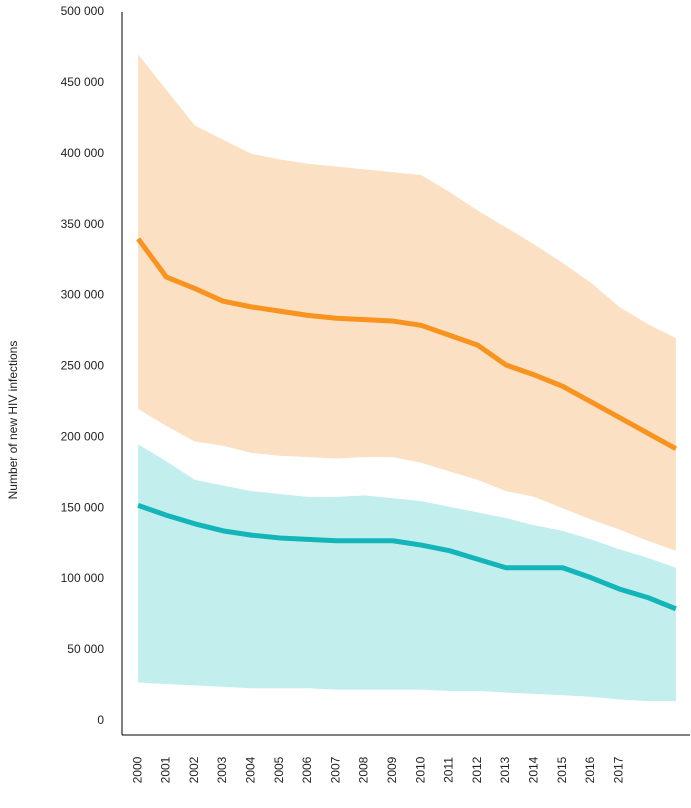 This screenshot has width=691, height=808. What do you see at coordinates (534, 769) in the screenshot?
I see `x-tick-label: 2014` at bounding box center [534, 769].